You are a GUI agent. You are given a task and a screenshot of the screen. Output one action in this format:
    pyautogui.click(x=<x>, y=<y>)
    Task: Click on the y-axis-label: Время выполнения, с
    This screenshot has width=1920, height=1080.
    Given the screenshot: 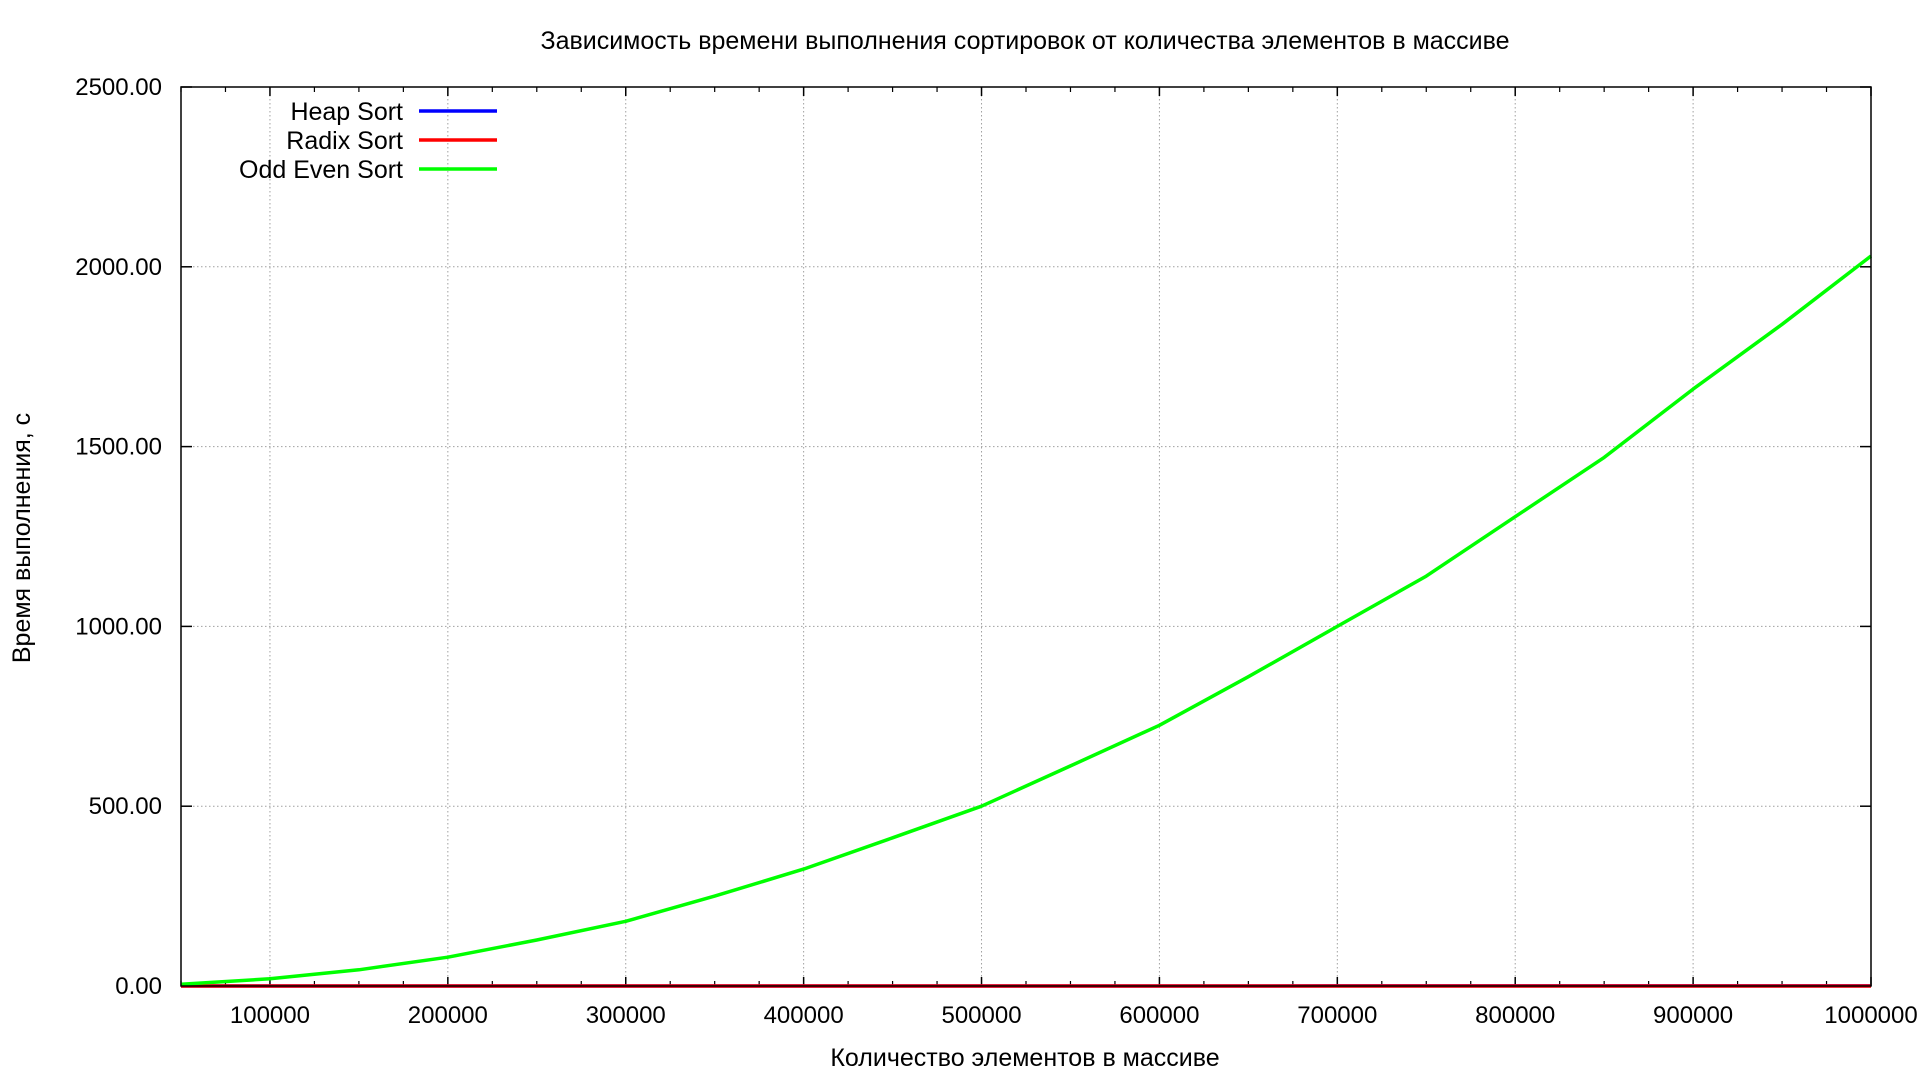 What is the action you would take?
    pyautogui.click(x=22, y=538)
    